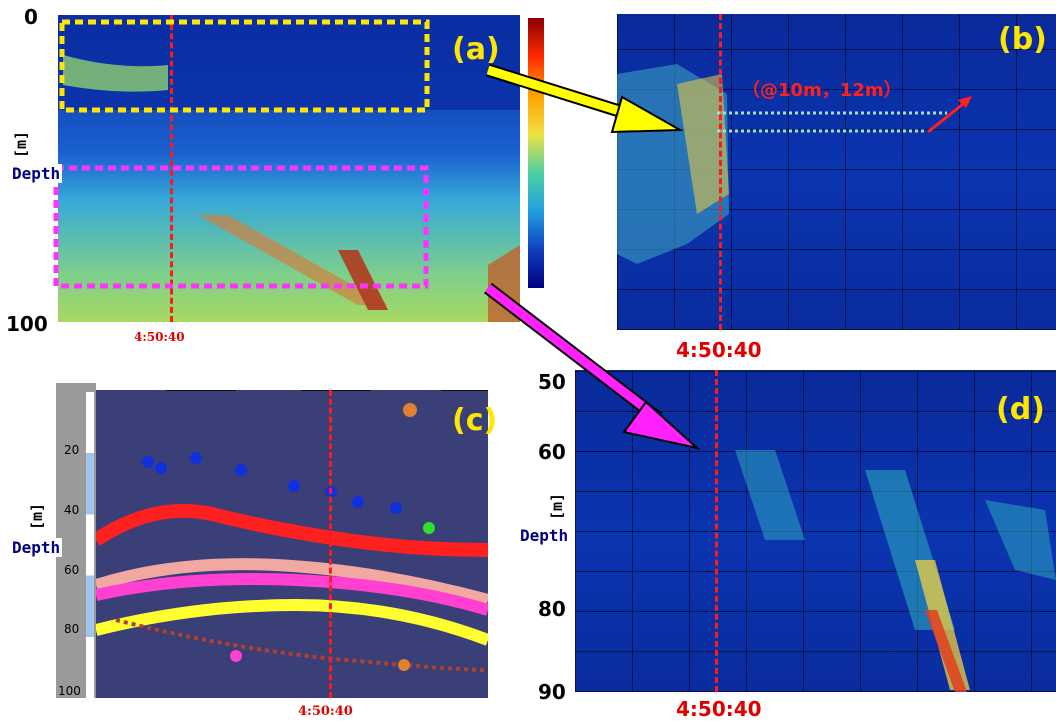  What do you see at coordinates (36, 547) in the screenshot?
I see `panel-c-ylabel: Depth` at bounding box center [36, 547].